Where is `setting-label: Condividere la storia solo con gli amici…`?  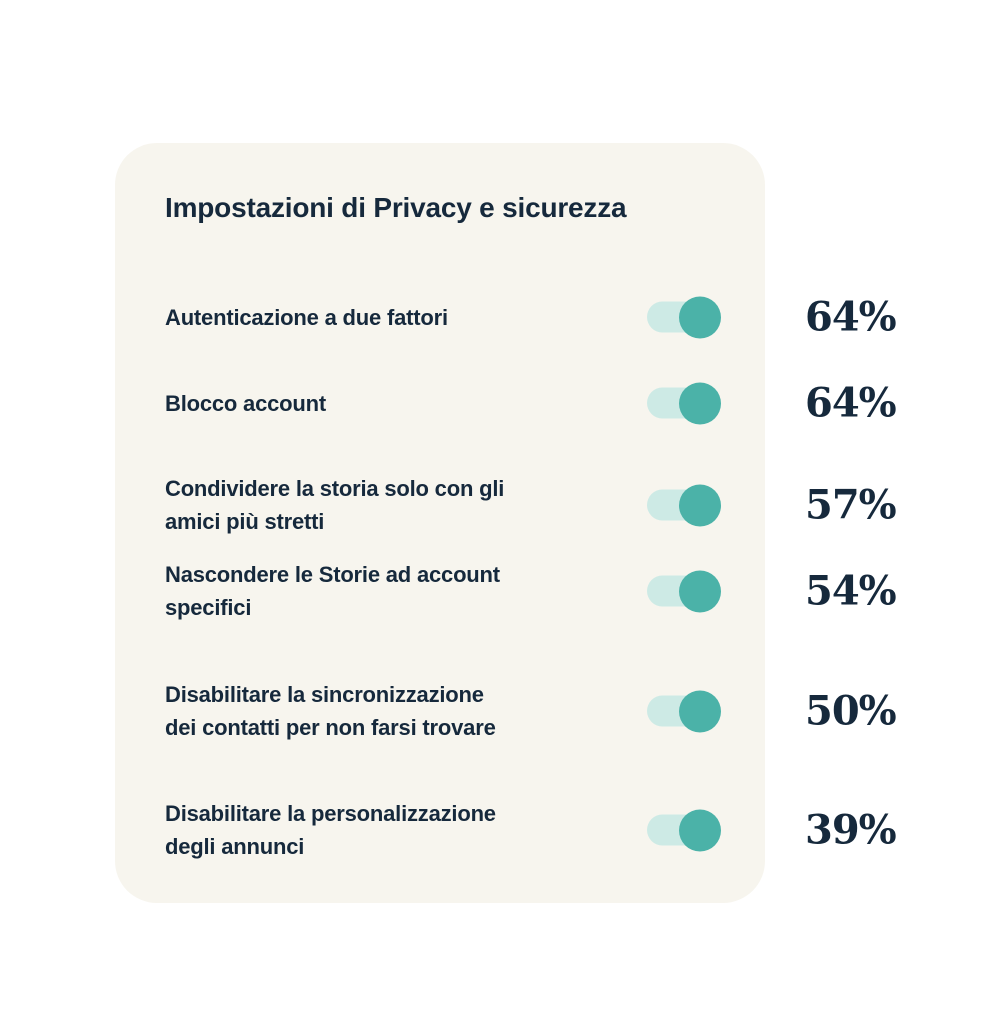 setting-label: Condividere la storia solo con gli amici… is located at coordinates (335, 505).